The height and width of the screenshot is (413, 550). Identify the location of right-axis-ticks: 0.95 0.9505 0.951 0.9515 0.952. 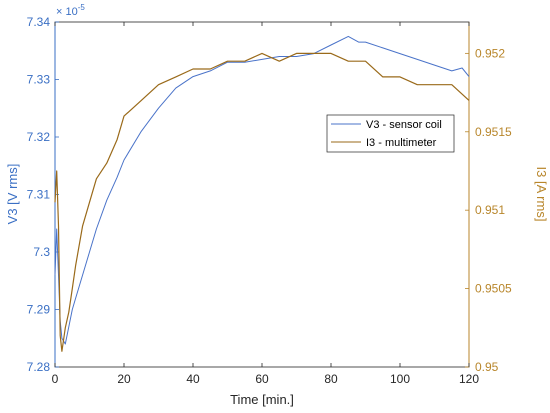
(488, 198).